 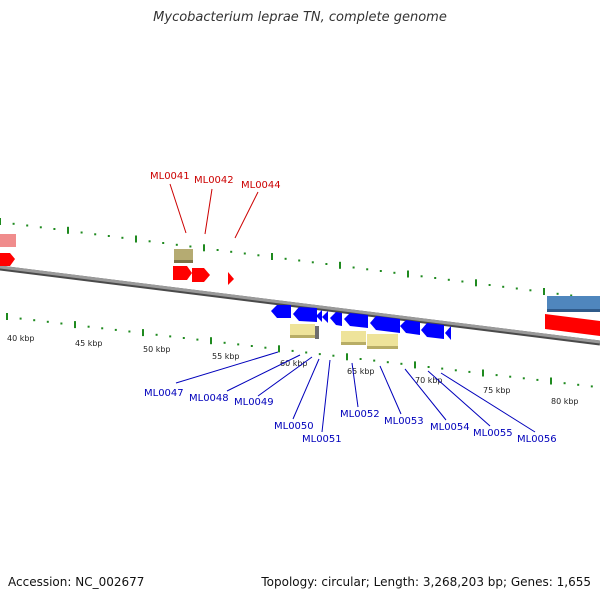 What do you see at coordinates (164, 393) in the screenshot?
I see `gene-label-ml0047: ML0047` at bounding box center [164, 393].